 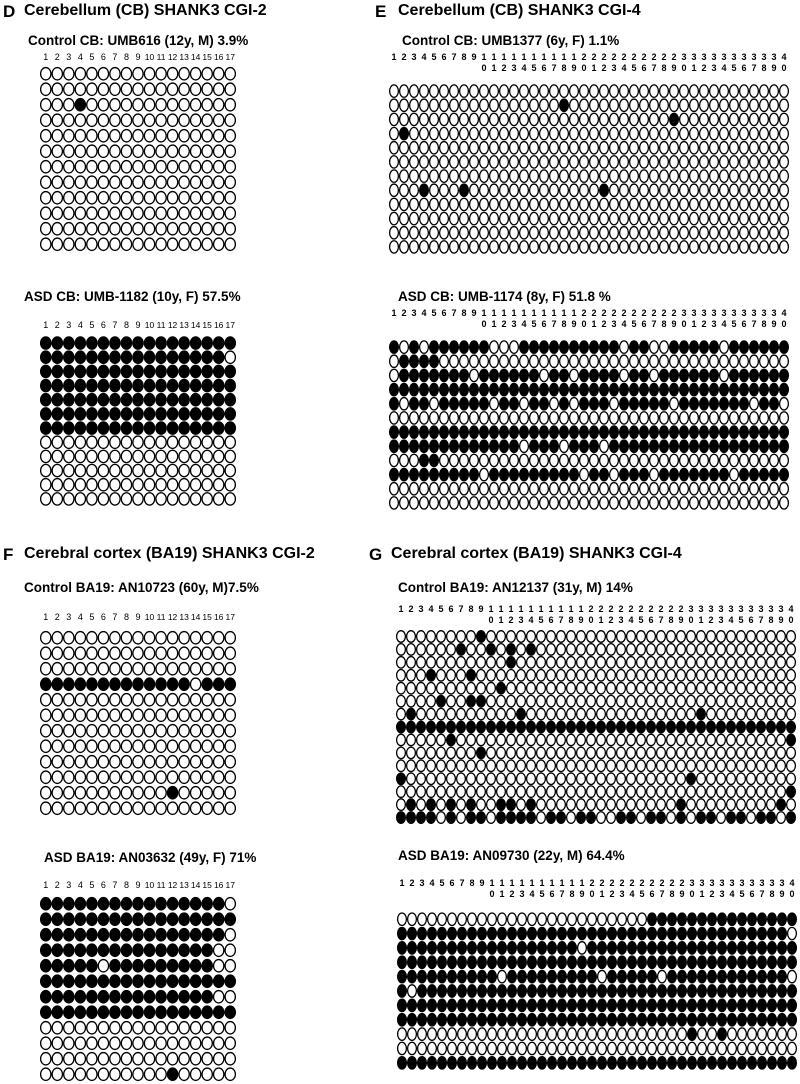 What do you see at coordinates (69, 617) in the screenshot?
I see `cpg-position-label: 3` at bounding box center [69, 617].